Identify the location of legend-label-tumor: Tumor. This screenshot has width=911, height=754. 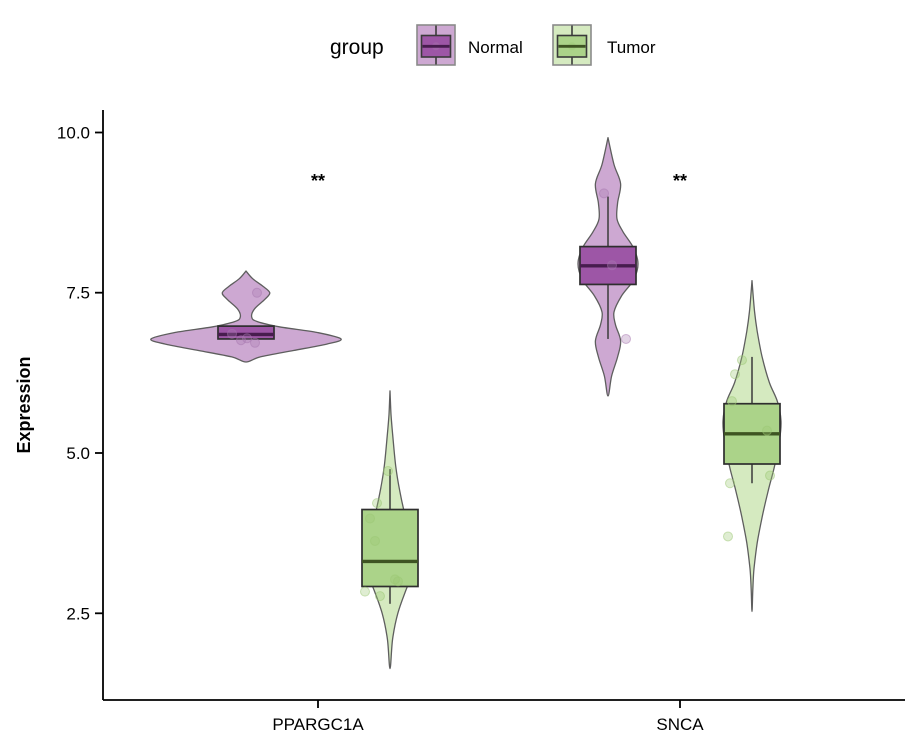
(631, 47).